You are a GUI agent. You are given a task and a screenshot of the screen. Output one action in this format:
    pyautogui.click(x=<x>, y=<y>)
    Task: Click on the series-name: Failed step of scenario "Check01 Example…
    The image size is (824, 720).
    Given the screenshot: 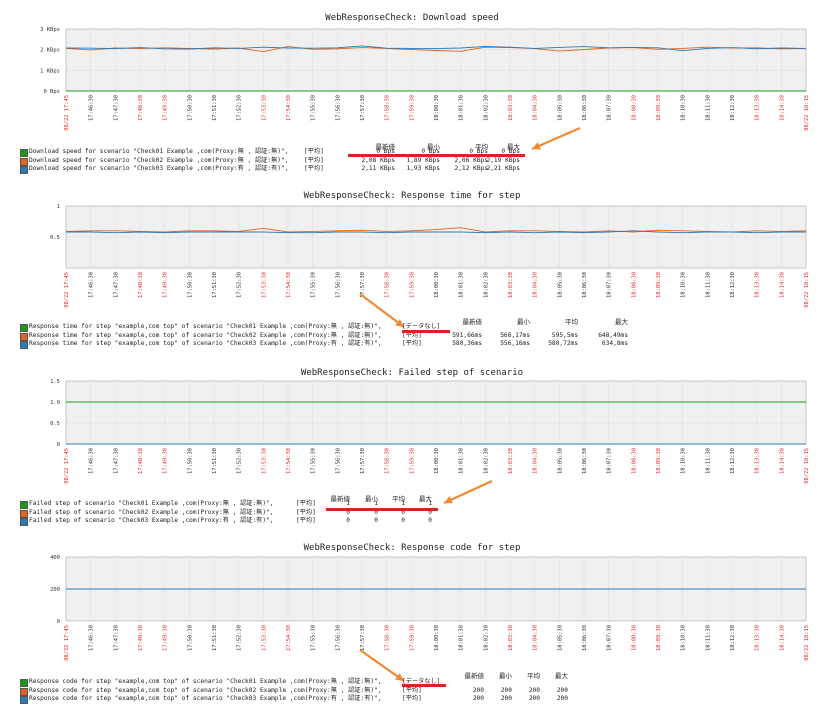 What is the action you would take?
    pyautogui.click(x=151, y=503)
    